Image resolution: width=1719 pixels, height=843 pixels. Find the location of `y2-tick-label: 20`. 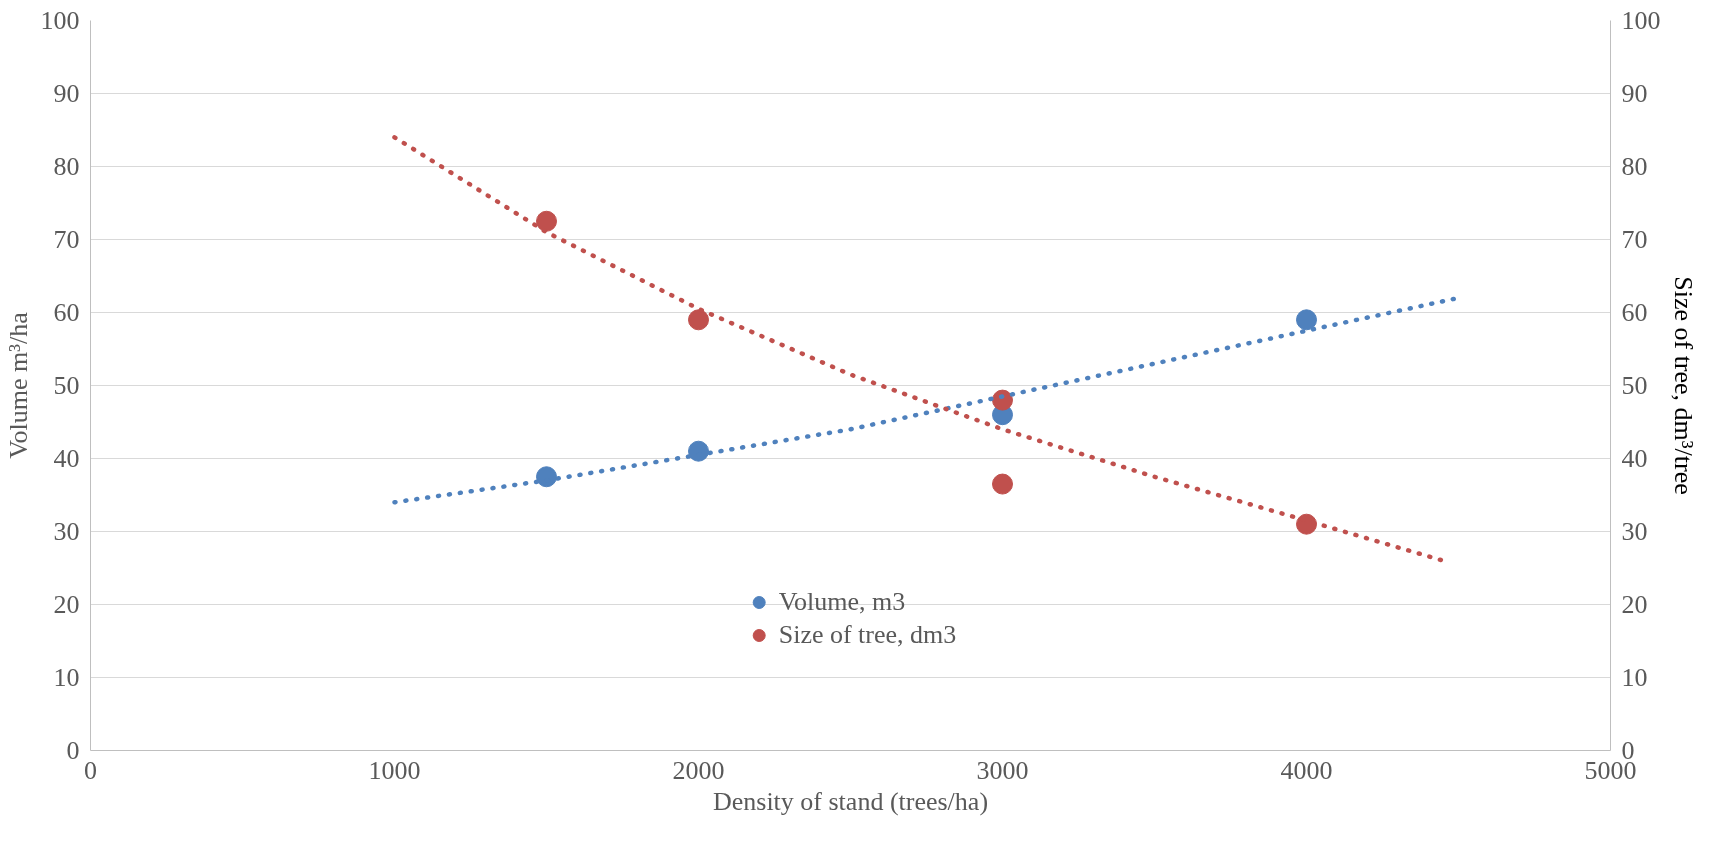

y2-tick-label: 20 is located at coordinates (1634, 604).